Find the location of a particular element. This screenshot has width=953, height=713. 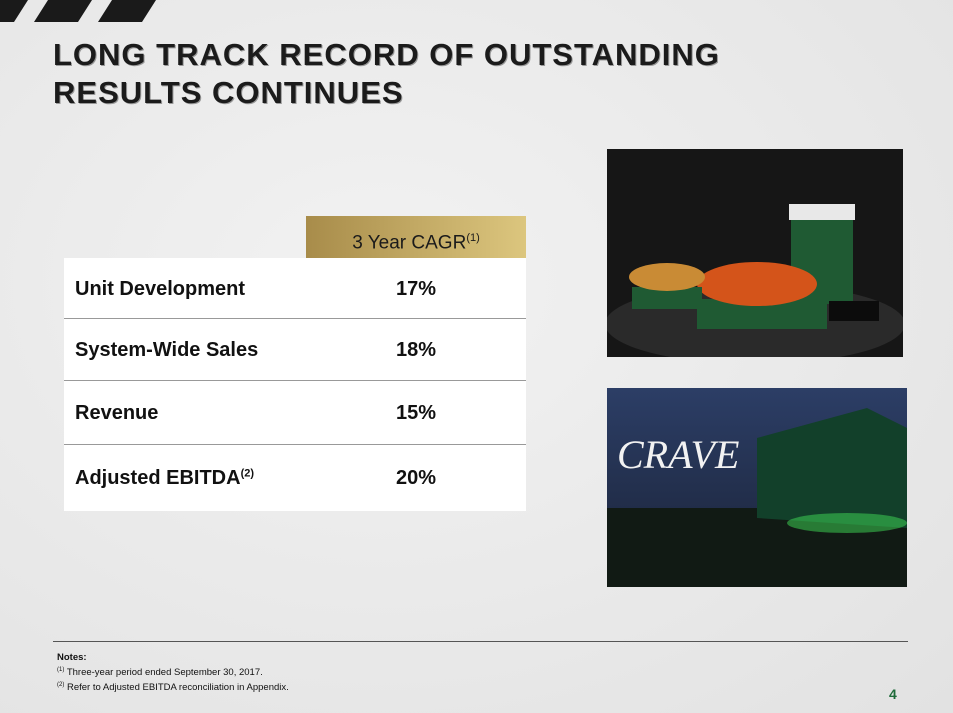

light-writing: CRAVE is located at coordinates (678, 454).